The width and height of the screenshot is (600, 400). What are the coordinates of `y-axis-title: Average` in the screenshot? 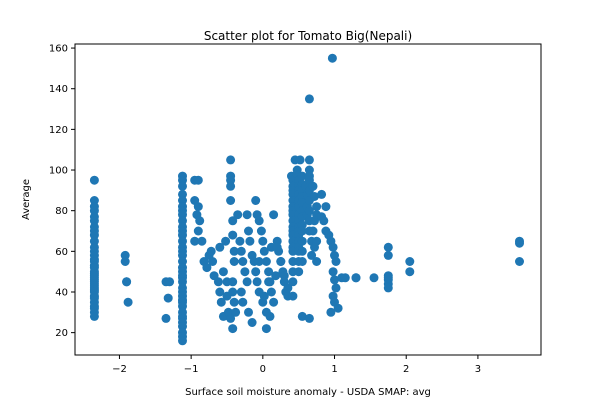 It's located at (26, 199).